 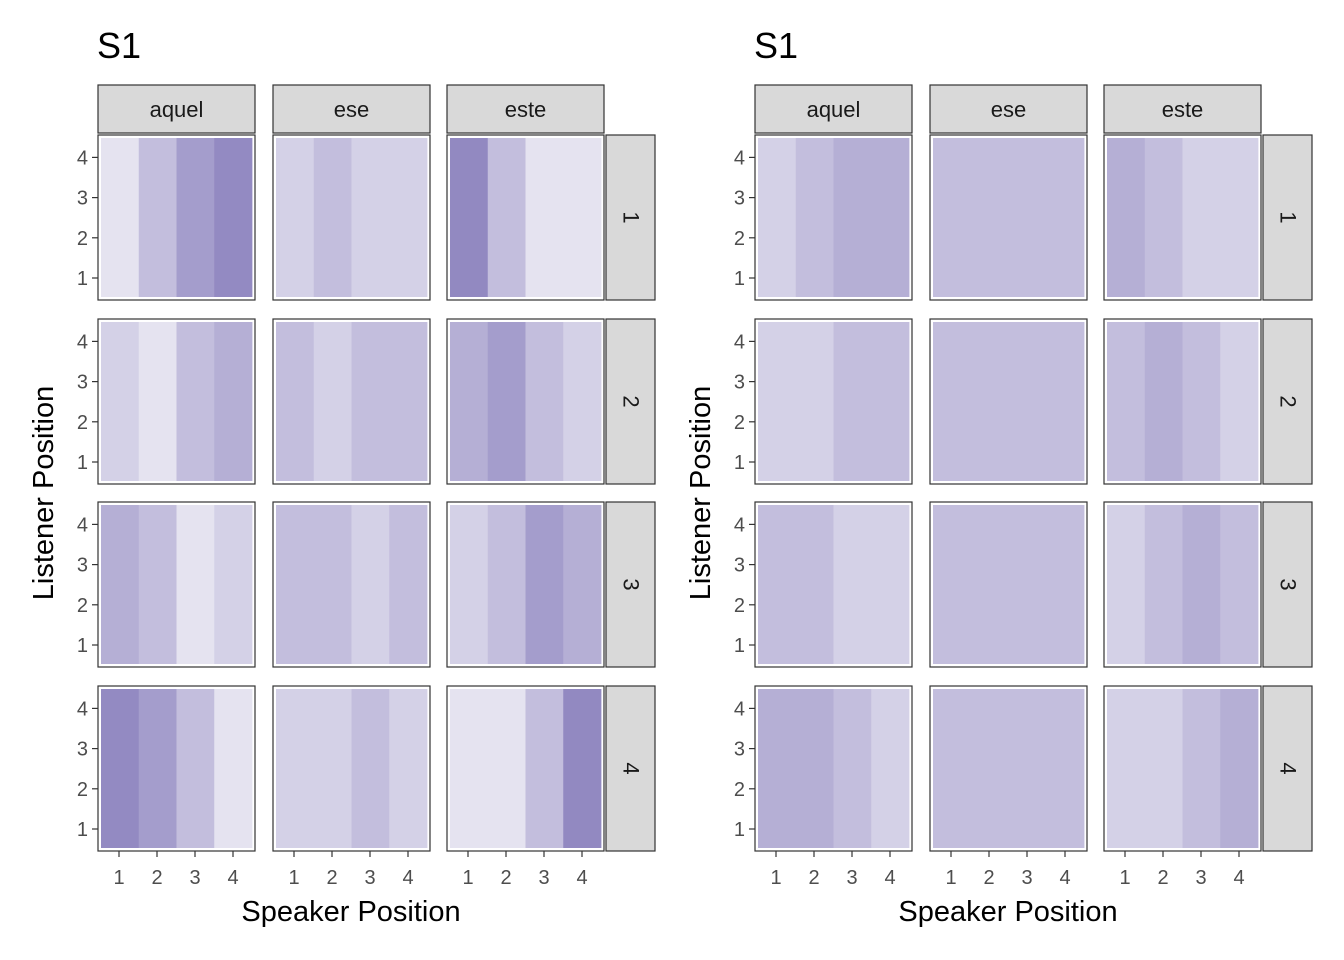 I want to click on chart-title: S1, so click(x=119, y=45).